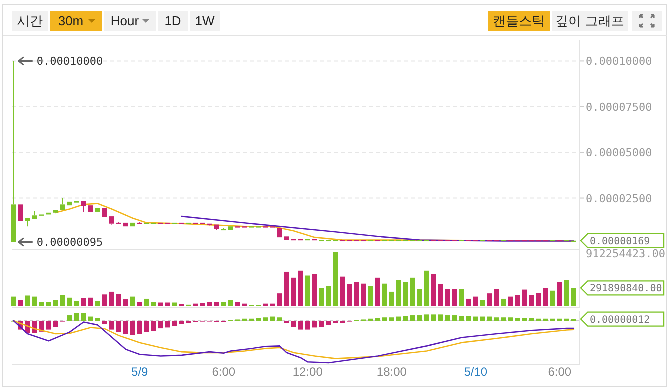 The width and height of the screenshot is (671, 391). What do you see at coordinates (620, 242) in the screenshot?
I see `text: 0.00000169` at bounding box center [620, 242].